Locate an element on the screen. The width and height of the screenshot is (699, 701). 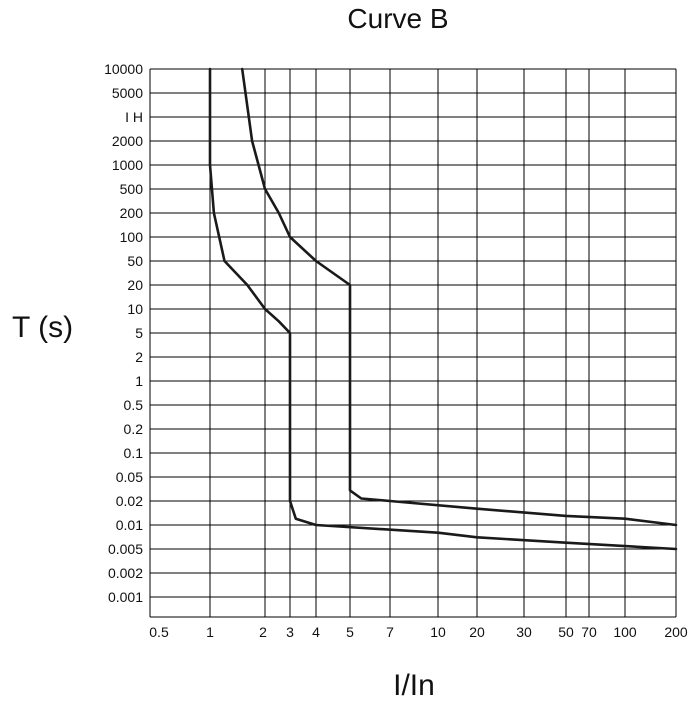
y-tick-label: 0.01 is located at coordinates (129, 525).